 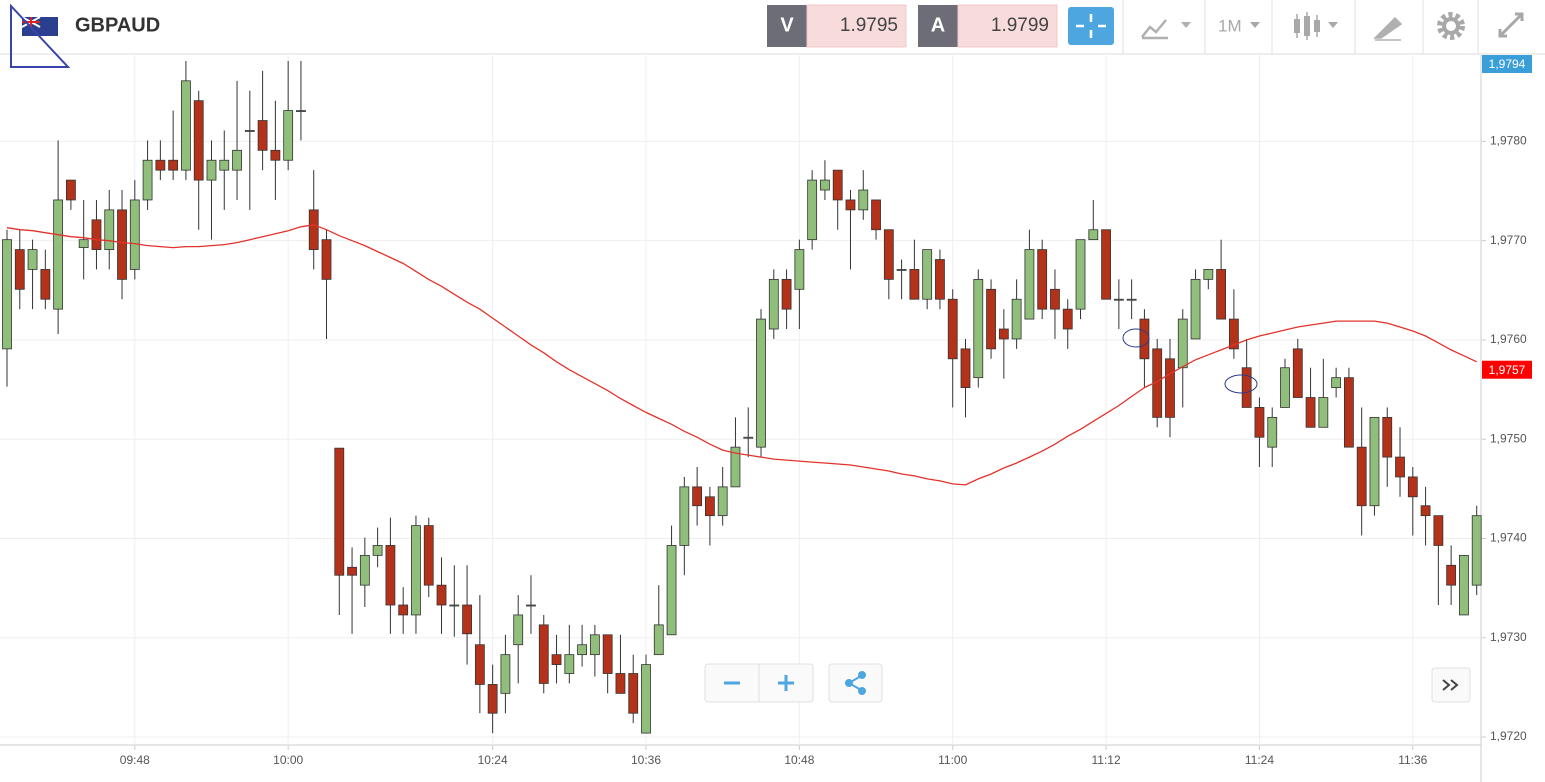 I want to click on x-tick-label: 10:00, so click(x=288, y=760).